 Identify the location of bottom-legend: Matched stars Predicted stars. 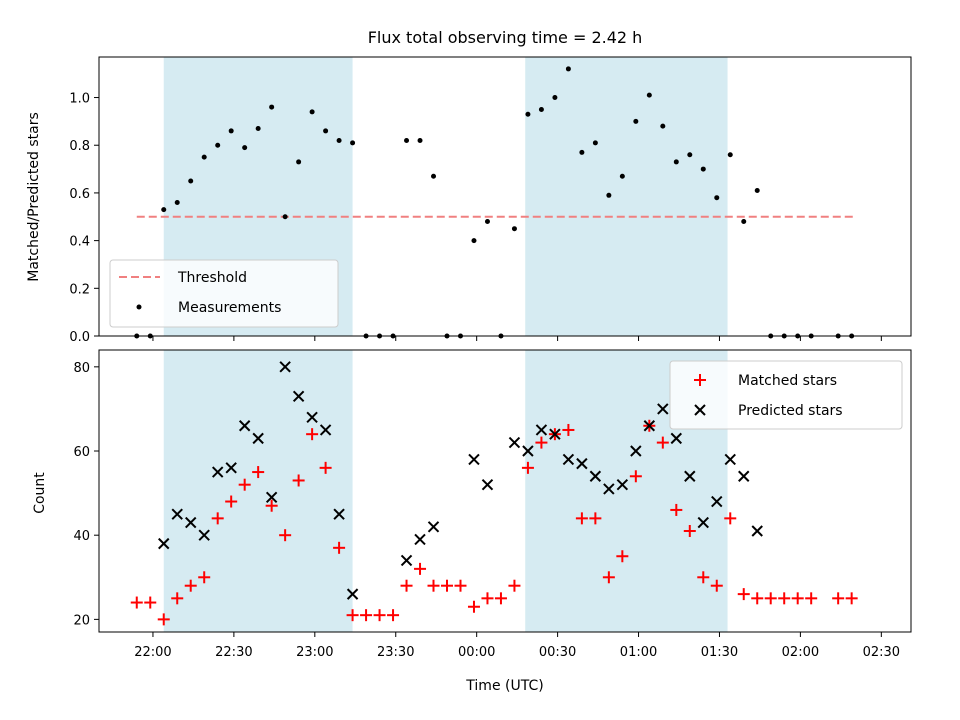
(786, 395).